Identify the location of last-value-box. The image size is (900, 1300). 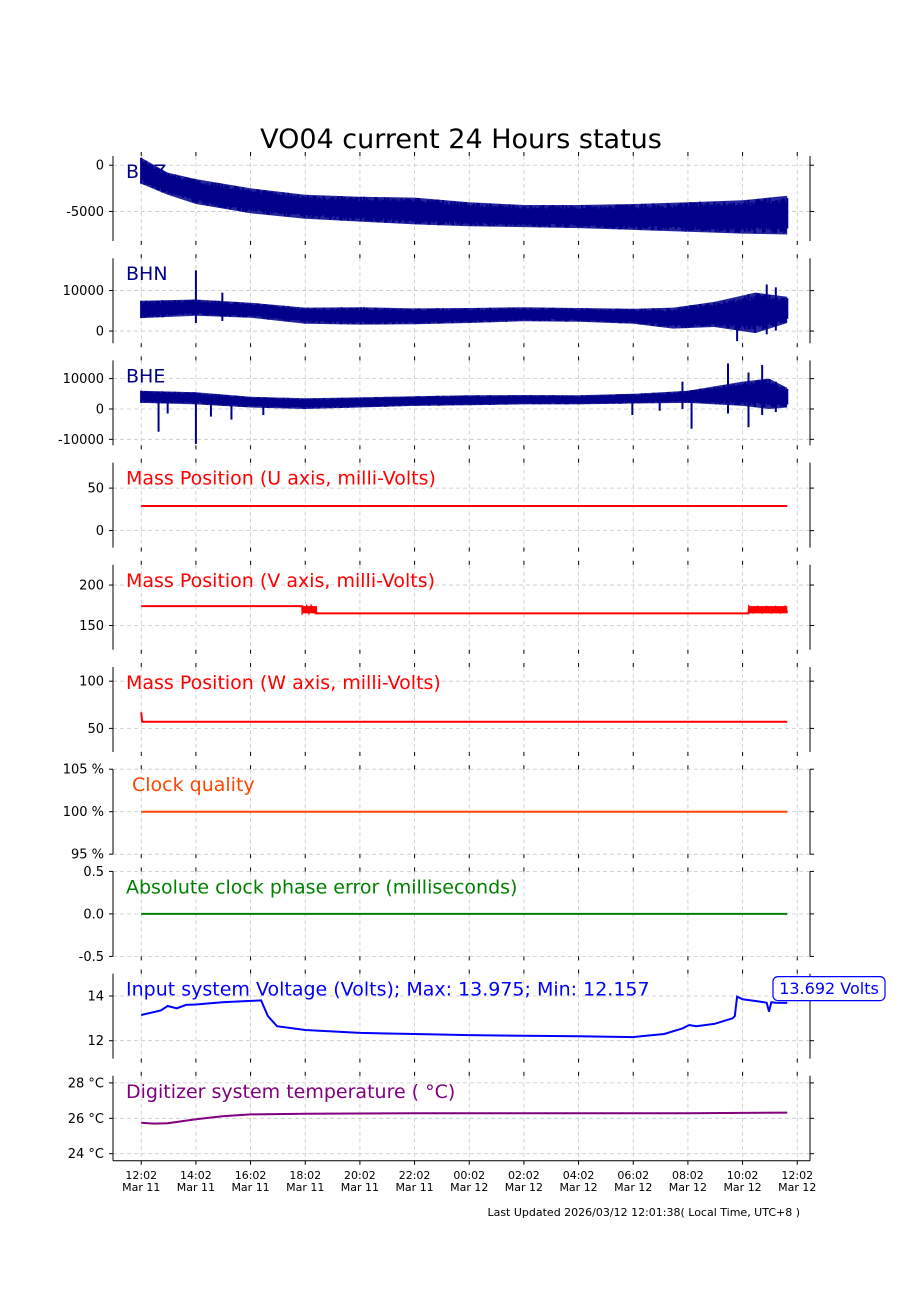
(829, 988).